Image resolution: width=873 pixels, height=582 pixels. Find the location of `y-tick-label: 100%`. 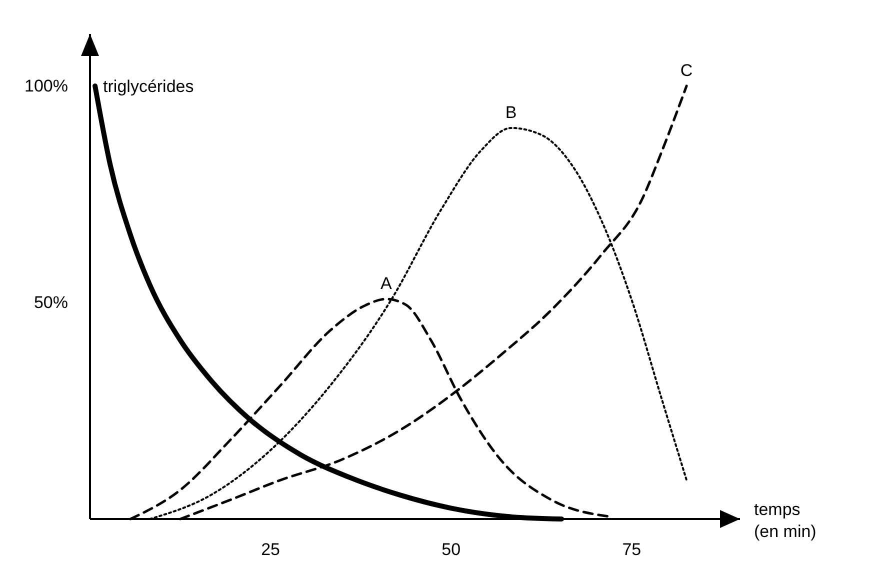

y-tick-label: 100% is located at coordinates (46, 86).